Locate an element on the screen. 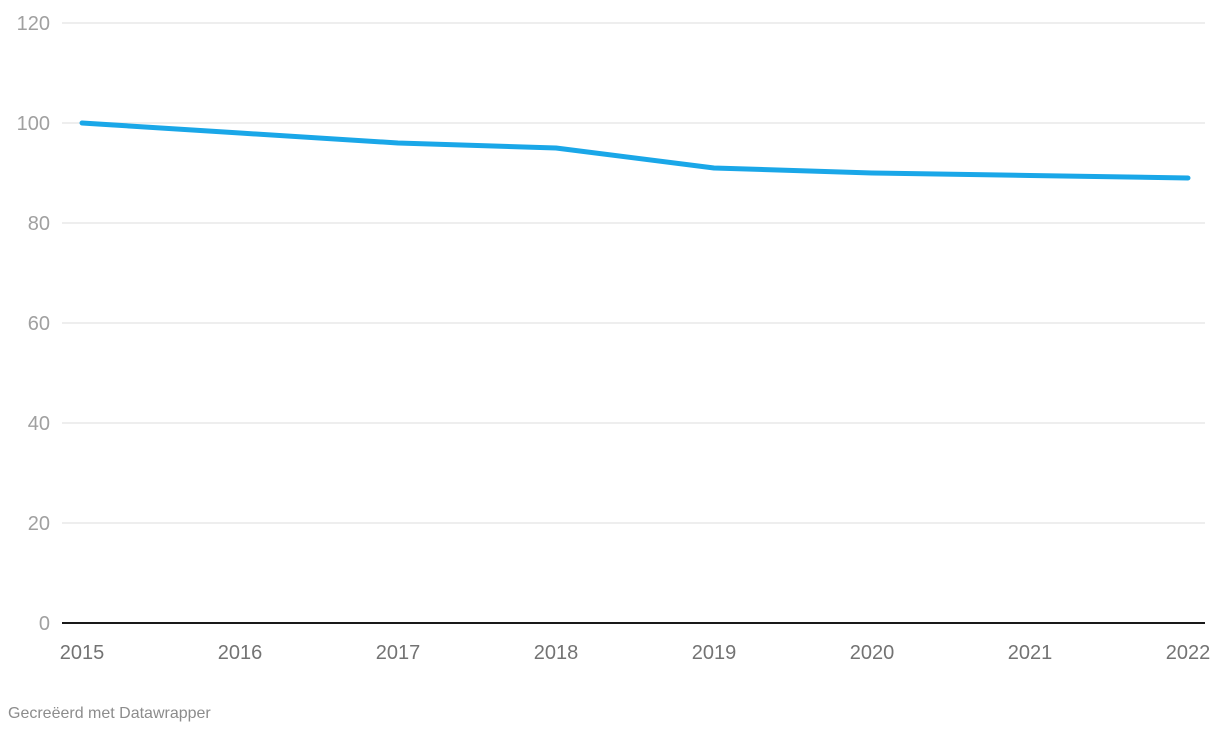 The height and width of the screenshot is (740, 1220). y-tick-label: 80 is located at coordinates (39, 224).